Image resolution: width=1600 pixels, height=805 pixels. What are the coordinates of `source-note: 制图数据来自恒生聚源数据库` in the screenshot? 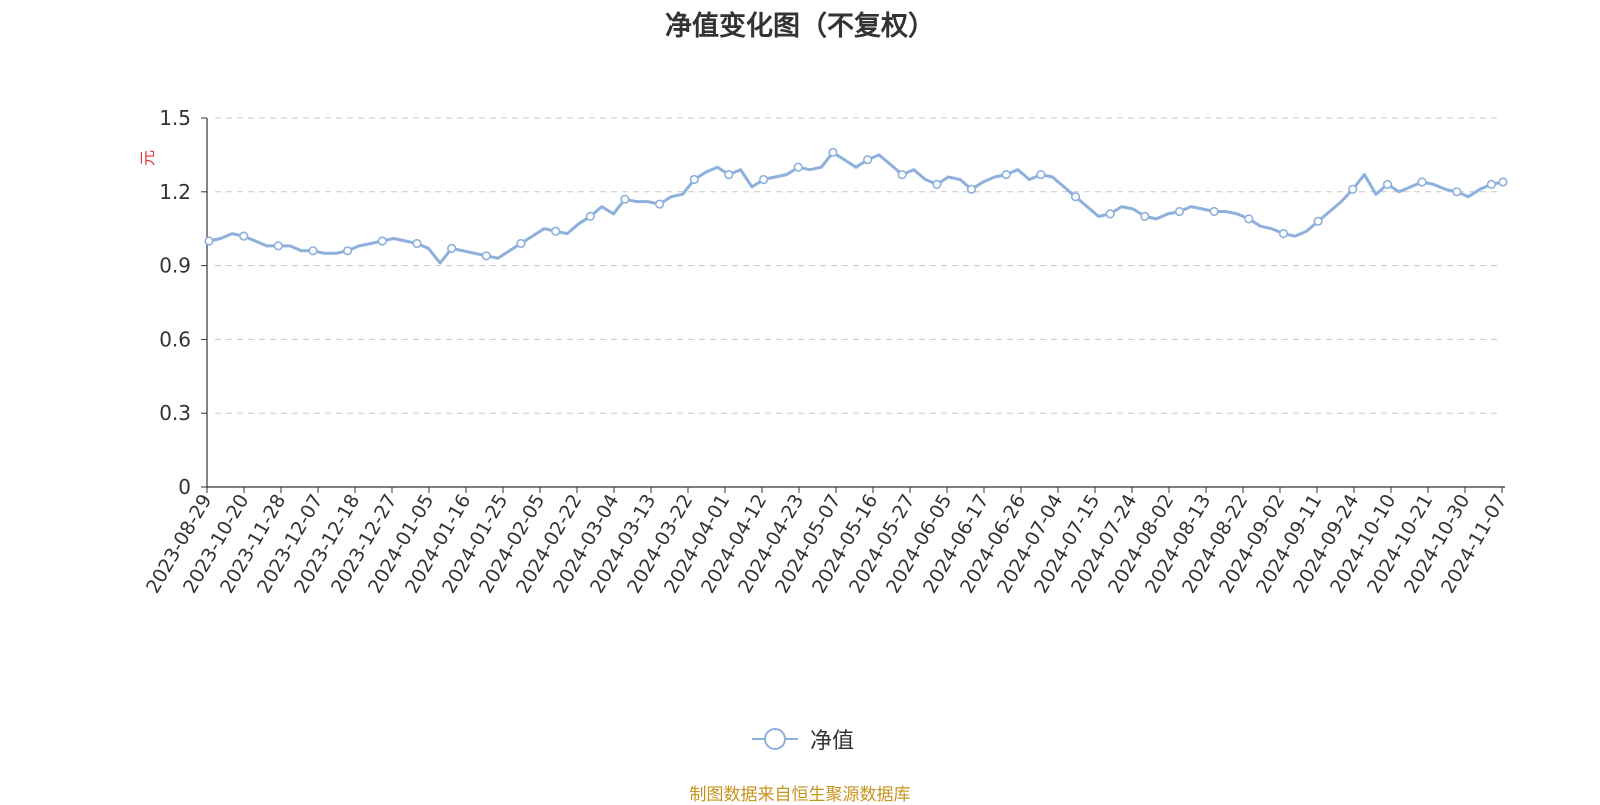 It's located at (800, 795).